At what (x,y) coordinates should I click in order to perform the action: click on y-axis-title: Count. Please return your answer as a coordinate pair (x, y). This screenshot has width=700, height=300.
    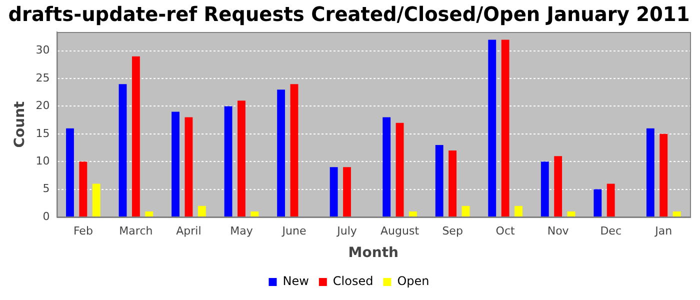
    Looking at the image, I should click on (20, 124).